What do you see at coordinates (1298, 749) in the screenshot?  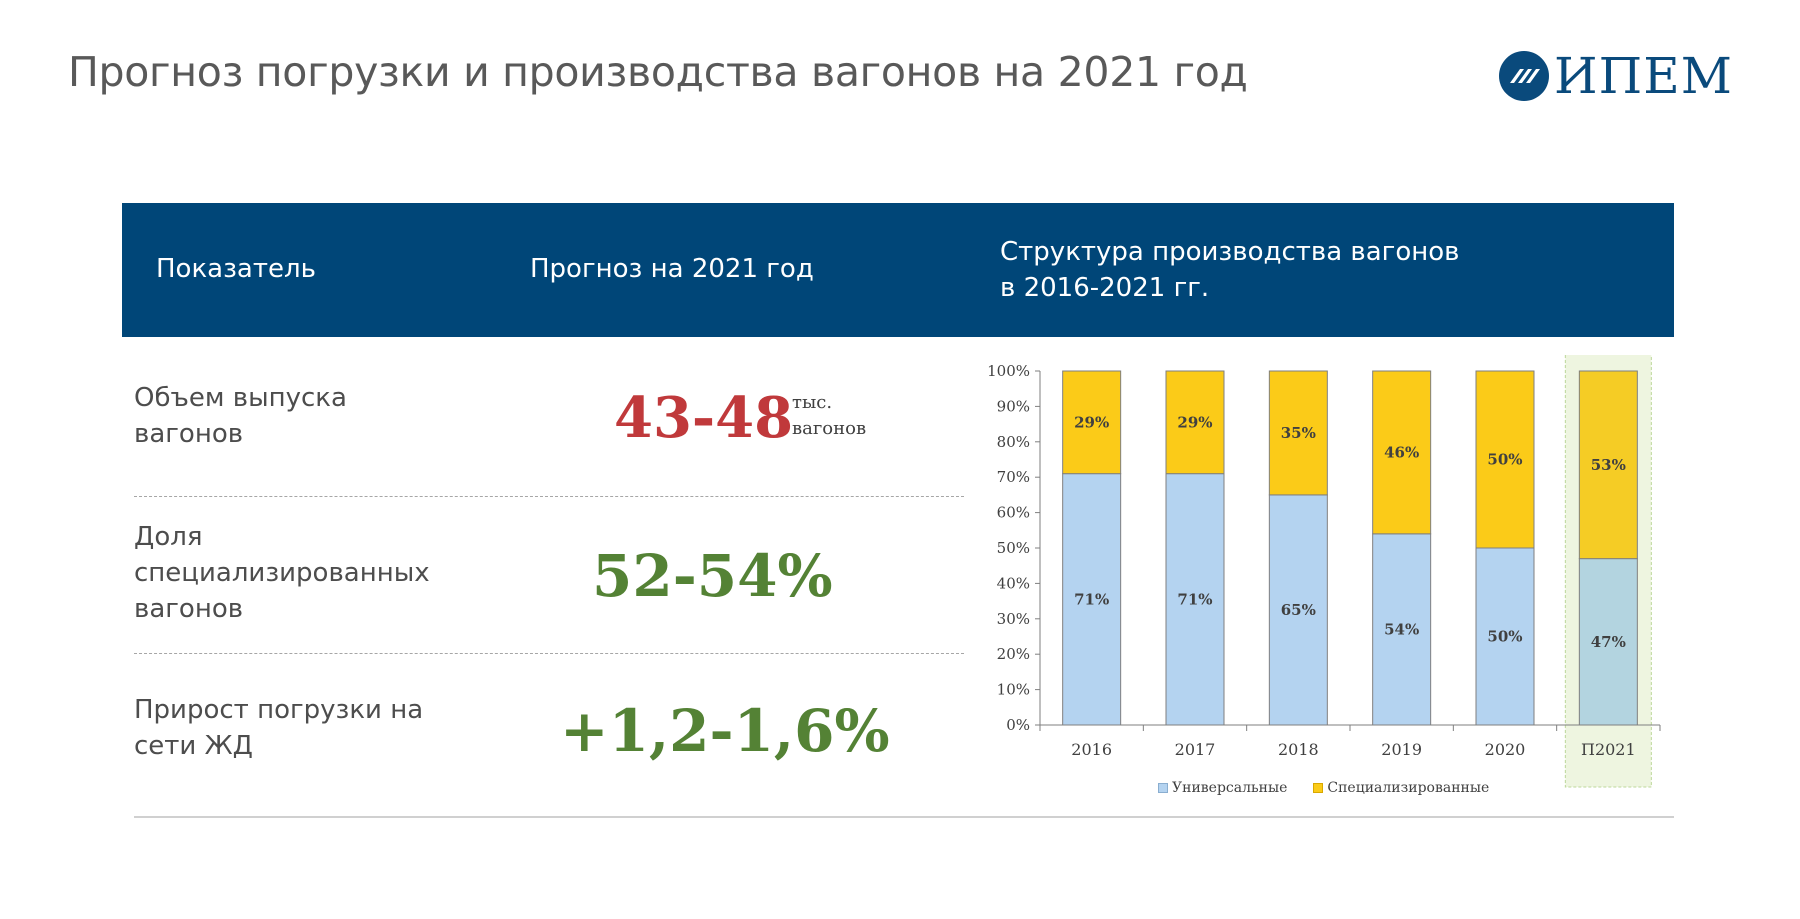 I see `x-tick-label: 2018` at bounding box center [1298, 749].